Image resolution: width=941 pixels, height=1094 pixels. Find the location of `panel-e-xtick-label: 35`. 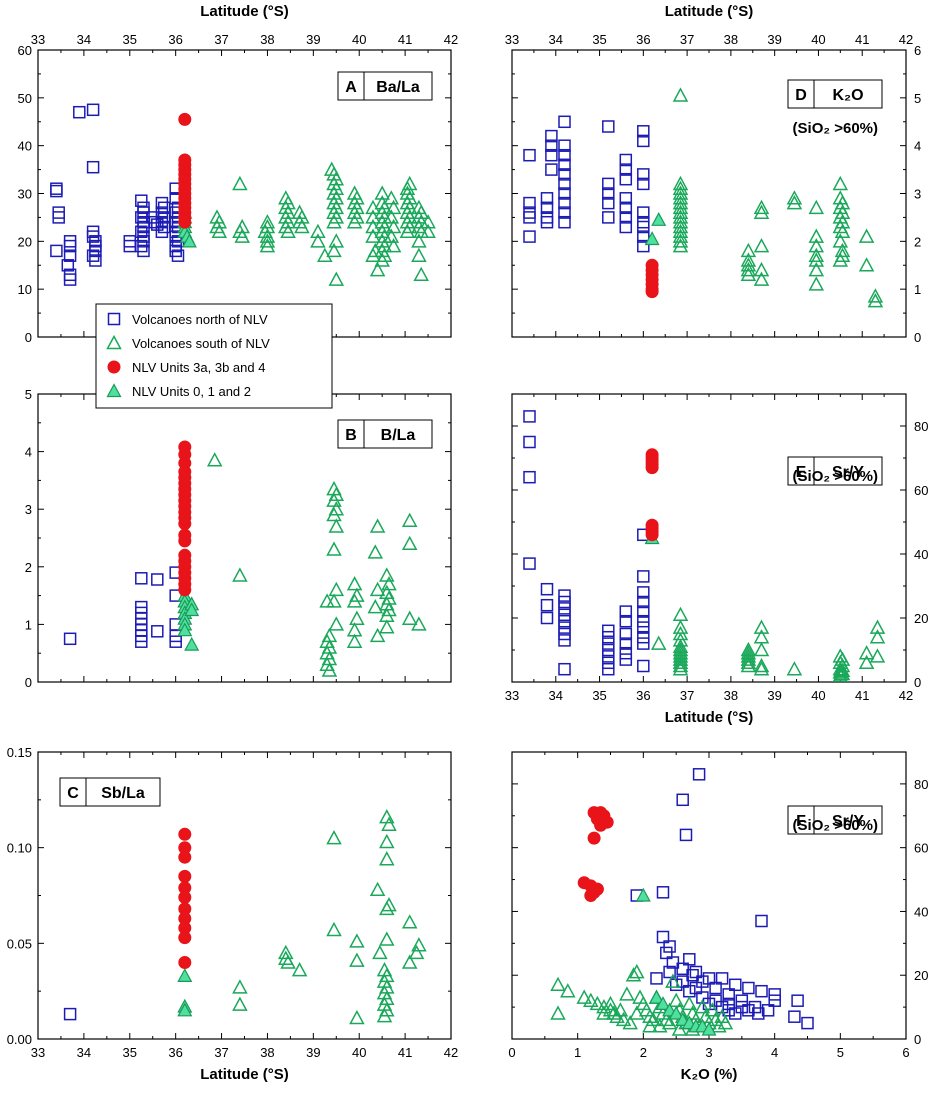

panel-e-xtick-label: 35 is located at coordinates (599, 695).